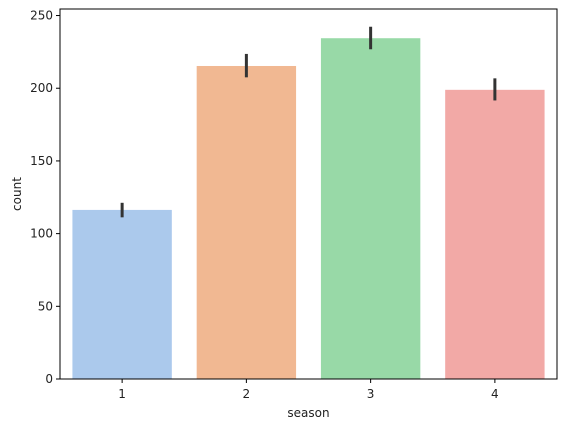 This screenshot has width=567, height=434. I want to click on x-tick-label: 1, so click(122, 394).